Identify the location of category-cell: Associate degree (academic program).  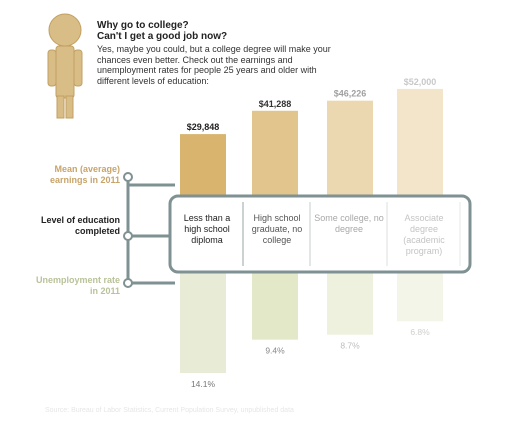
(424, 234).